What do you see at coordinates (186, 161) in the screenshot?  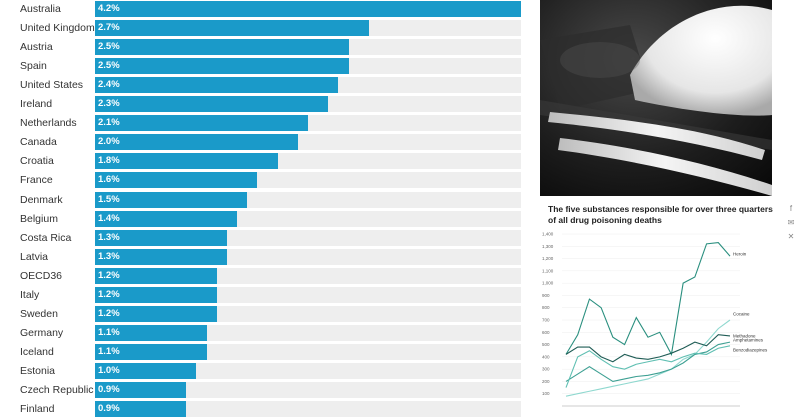 I see `bar: 1.8%` at bounding box center [186, 161].